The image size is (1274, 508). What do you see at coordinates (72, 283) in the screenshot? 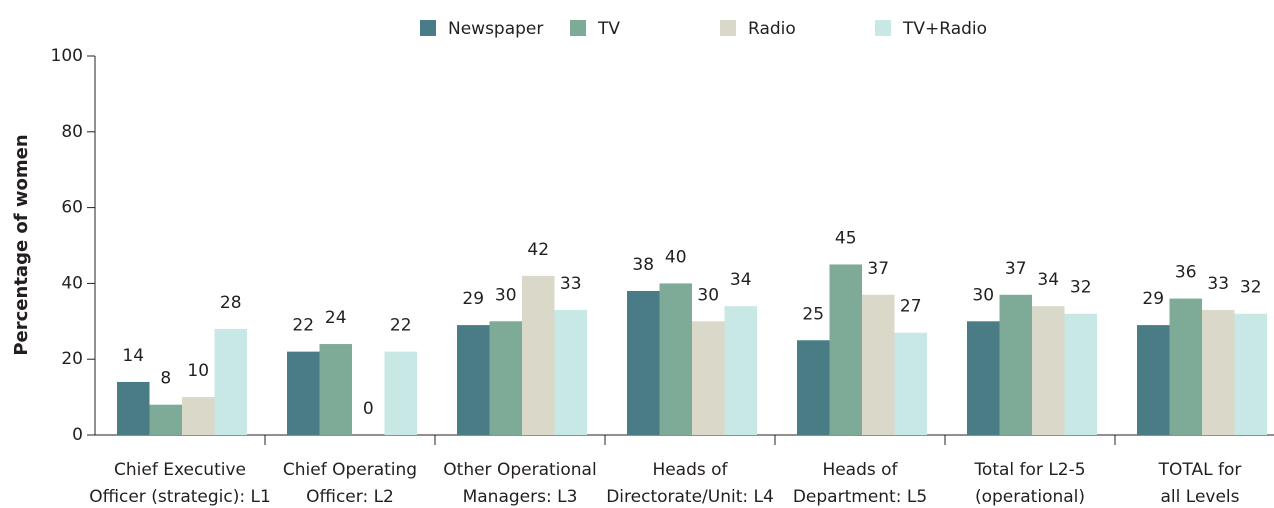
I see `y-tick-label: 40` at bounding box center [72, 283].